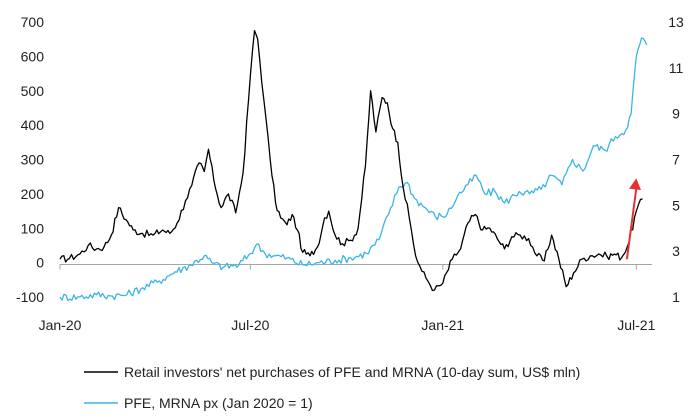 The height and width of the screenshot is (420, 700). What do you see at coordinates (33, 56) in the screenshot?
I see `y-left-tick-label: 600` at bounding box center [33, 56].